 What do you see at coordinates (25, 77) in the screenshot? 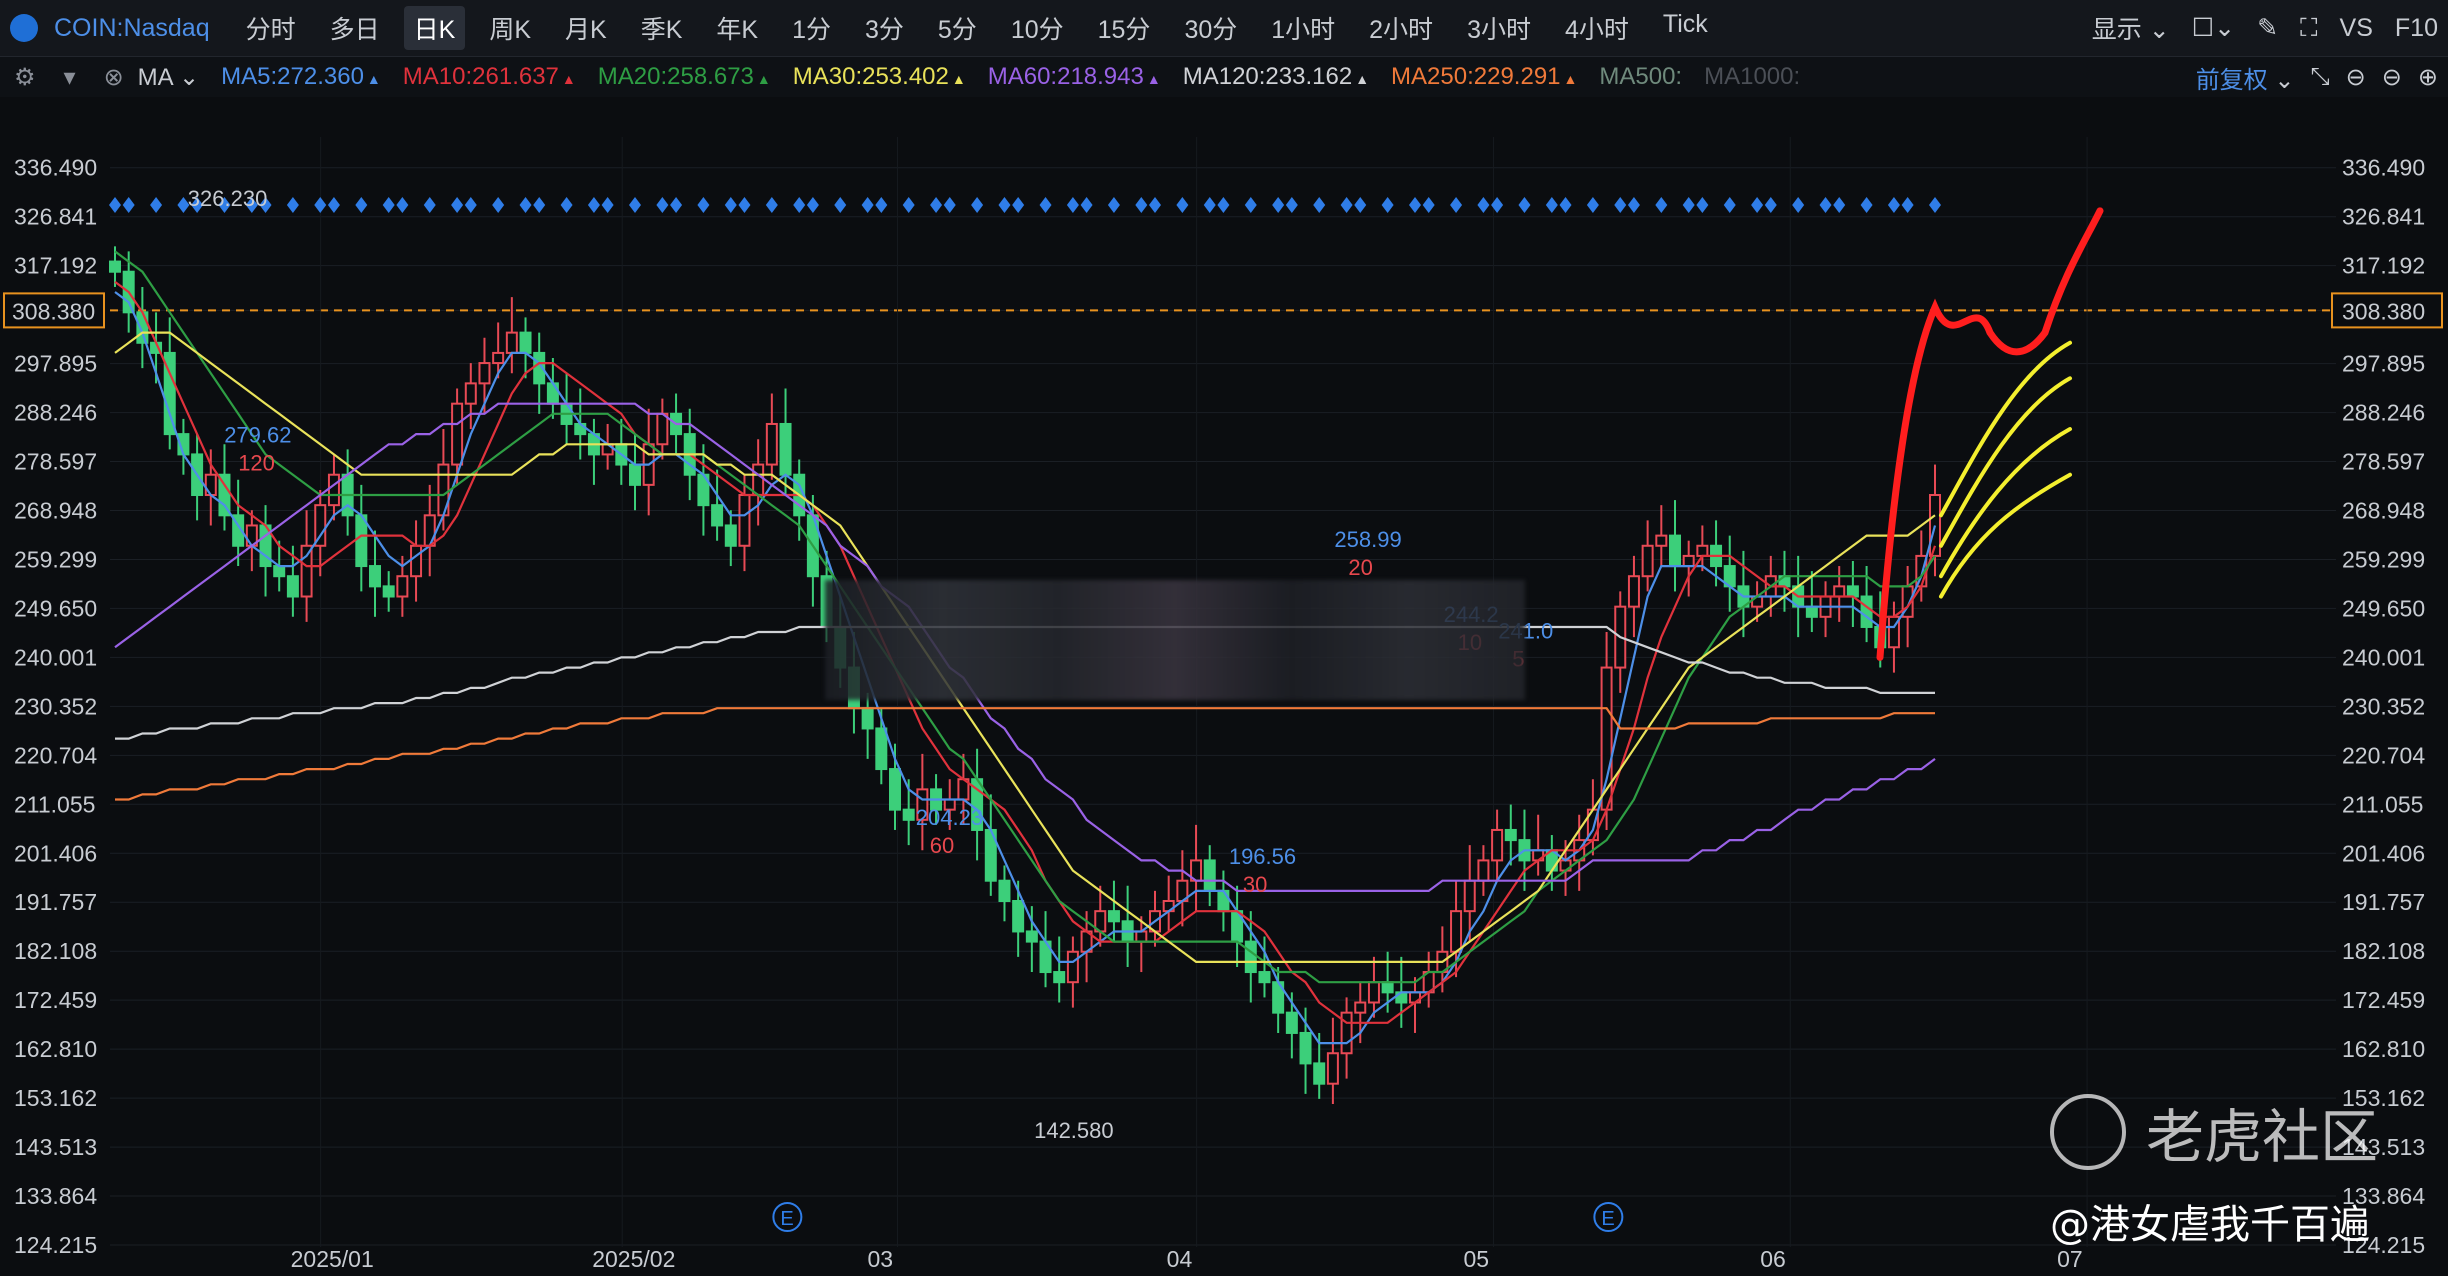
I see `gear-icon: ⚙` at bounding box center [25, 77].